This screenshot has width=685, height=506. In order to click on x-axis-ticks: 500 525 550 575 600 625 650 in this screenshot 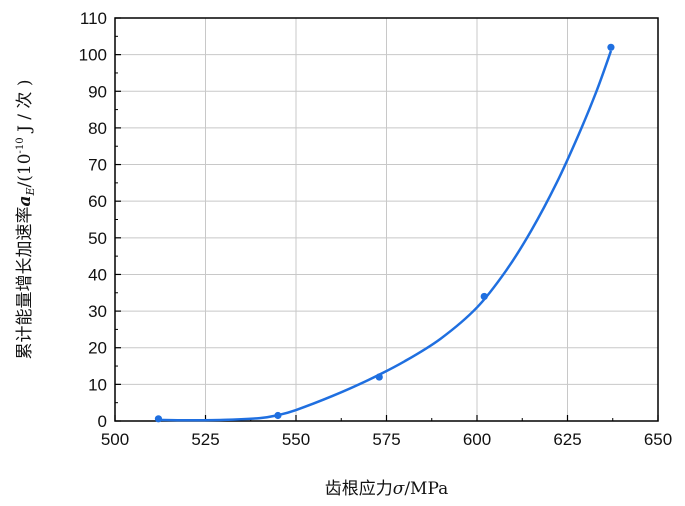, I will do `click(386, 432)`.